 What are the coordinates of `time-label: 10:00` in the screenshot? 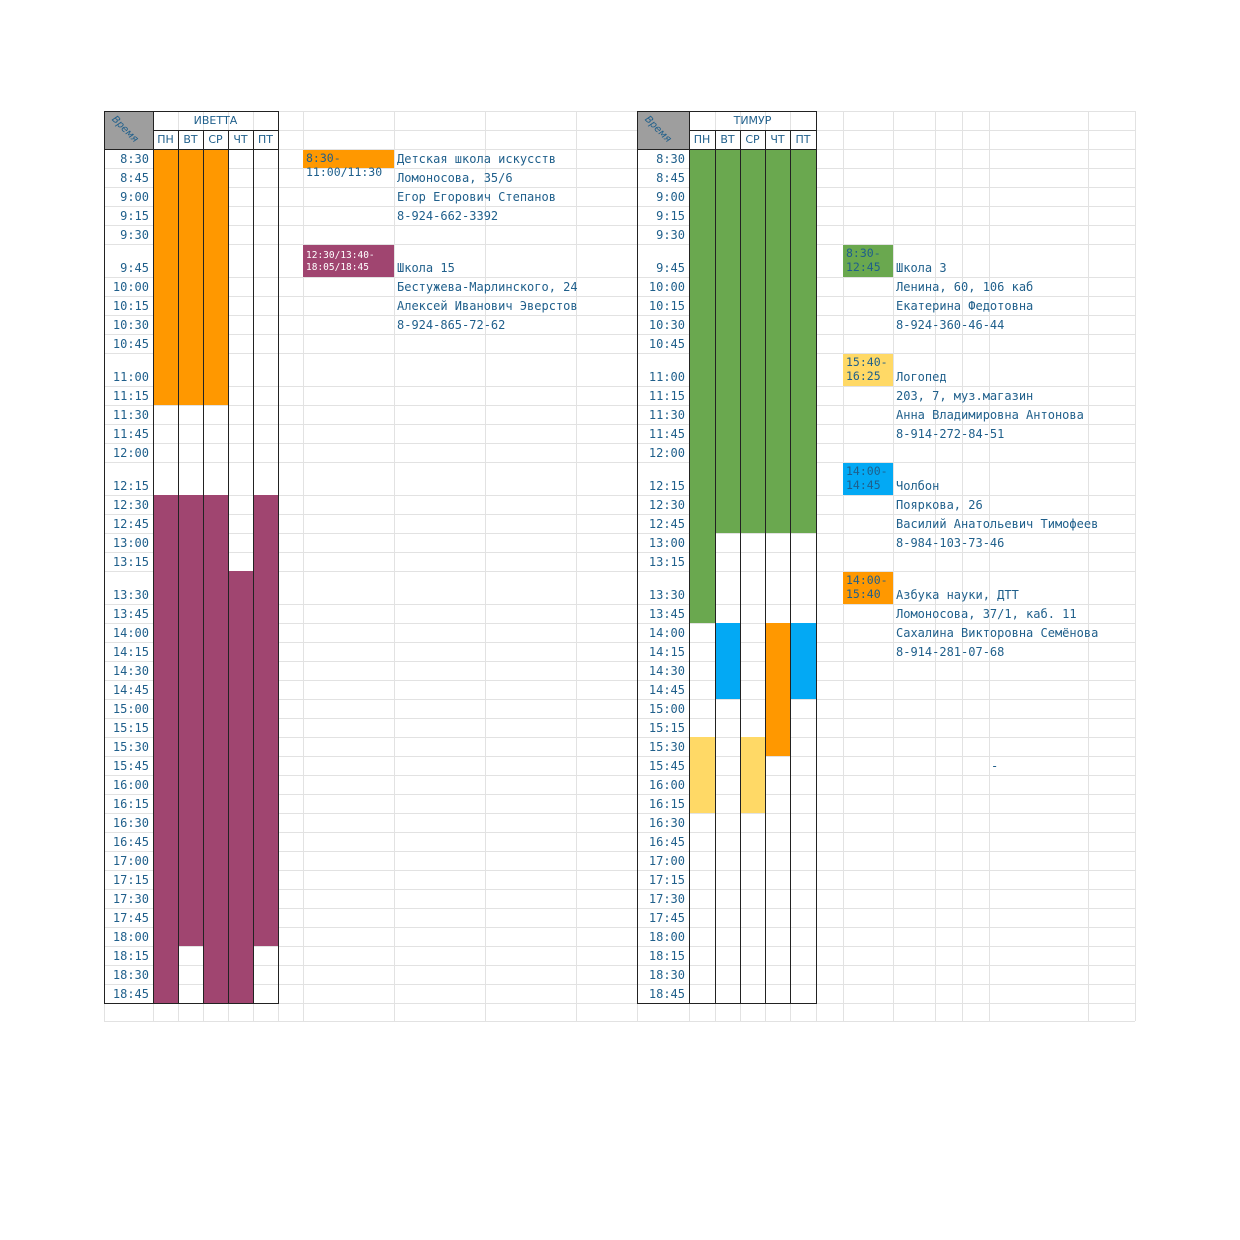 It's located at (130, 287).